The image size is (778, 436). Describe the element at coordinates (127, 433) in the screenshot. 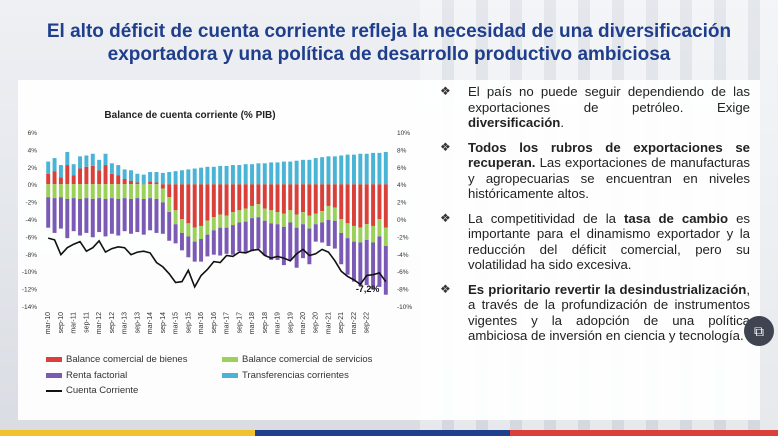

I see `strip-yellow` at that location.